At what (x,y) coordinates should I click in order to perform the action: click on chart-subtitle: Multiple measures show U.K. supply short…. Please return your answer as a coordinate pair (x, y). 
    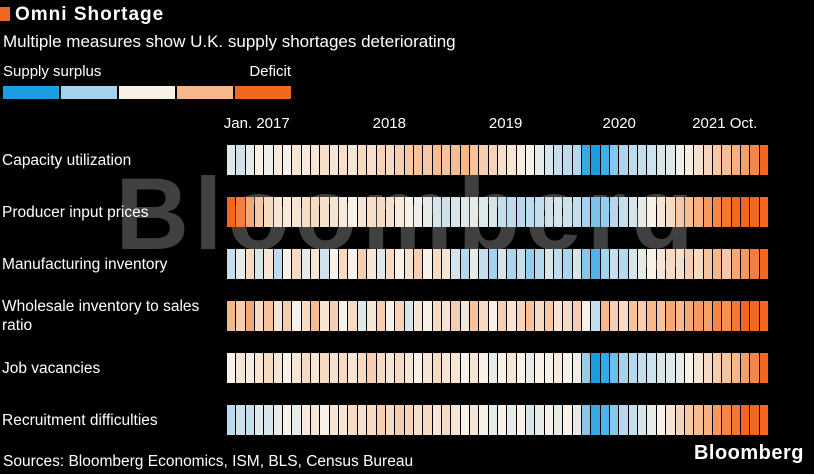
    Looking at the image, I should click on (229, 41).